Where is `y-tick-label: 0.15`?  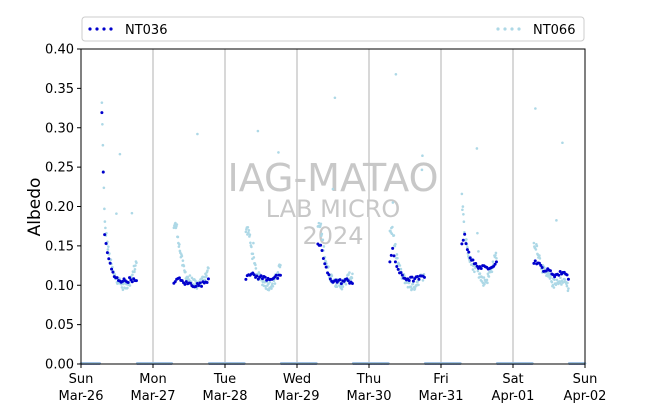 y-tick-label: 0.15 is located at coordinates (59, 246).